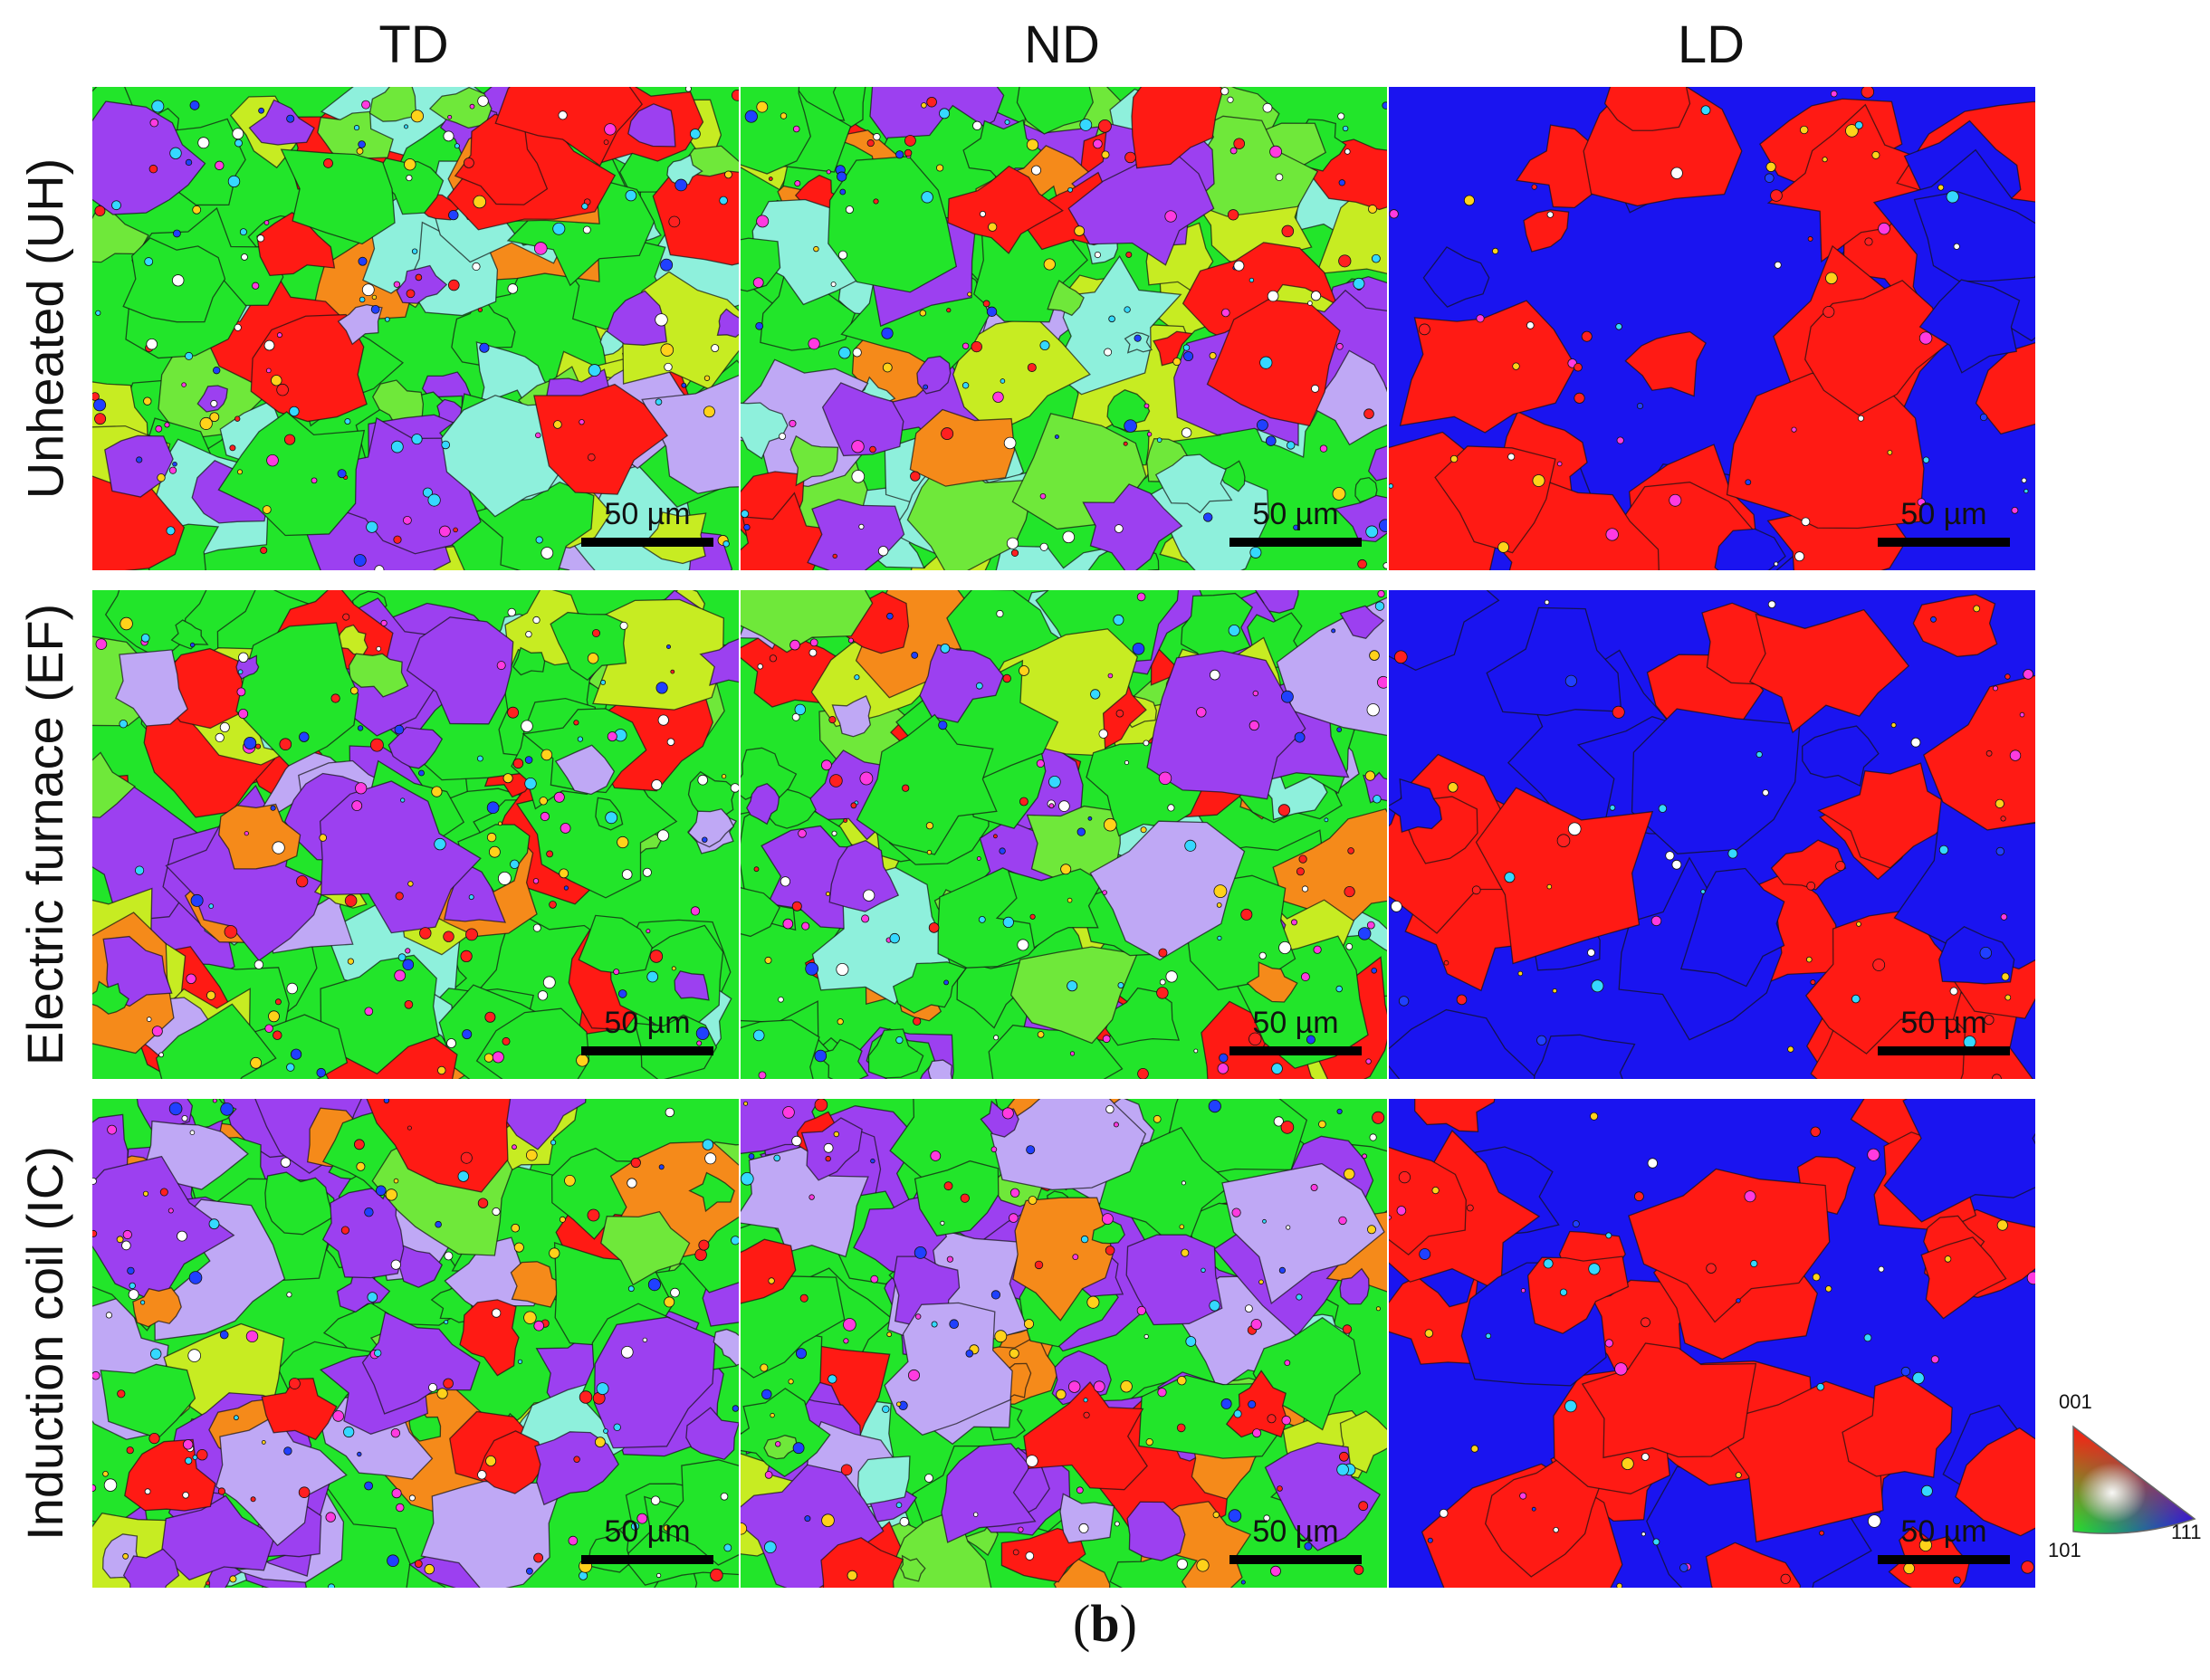 Image resolution: width=2210 pixels, height=1680 pixels. Describe the element at coordinates (1712, 328) in the screenshot. I see `ebsd-map-uh-ld: 50 µm` at that location.